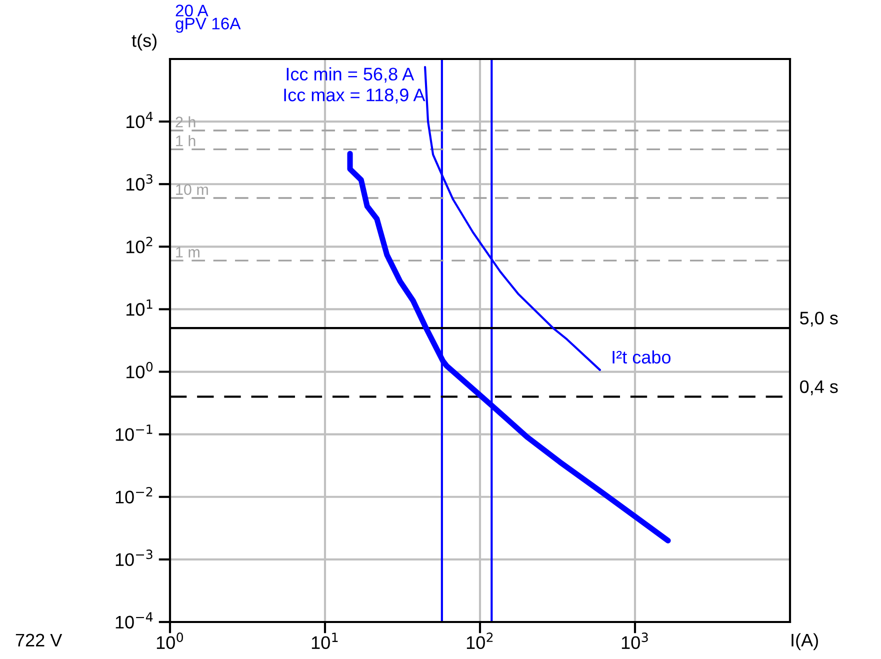  I want to click on series-label: I²t cabo, so click(641, 357).